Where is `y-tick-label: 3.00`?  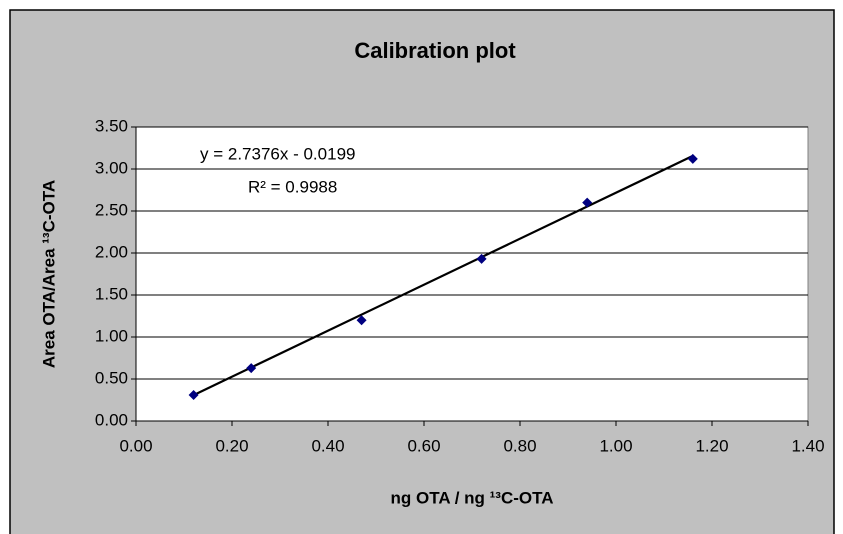
y-tick-label: 3.00 is located at coordinates (111, 167).